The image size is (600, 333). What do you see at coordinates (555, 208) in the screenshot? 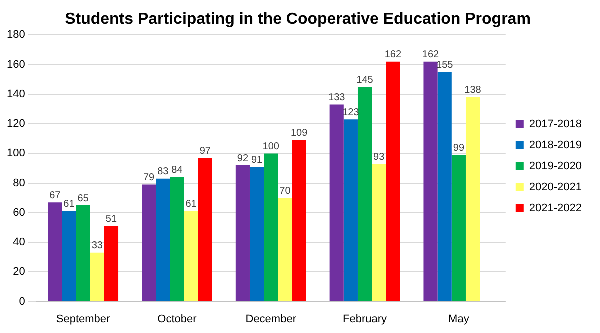
I see `legend-label: 2021-2022` at bounding box center [555, 208].